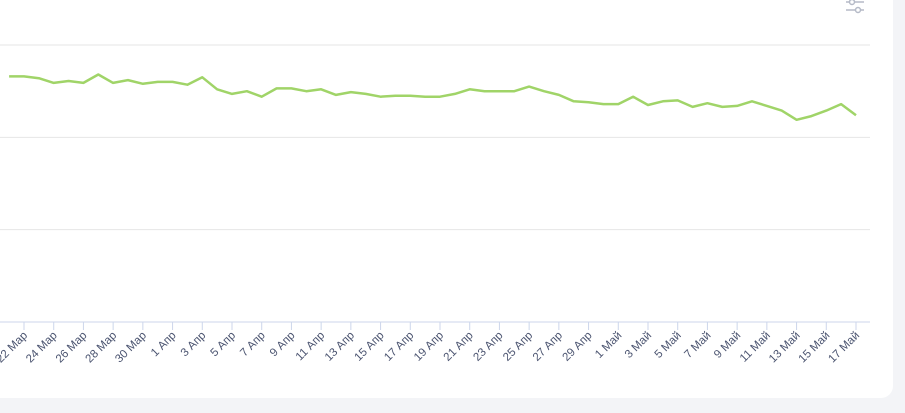 This screenshot has width=905, height=413. What do you see at coordinates (697, 345) in the screenshot?
I see `x-tick-label: 7 Май` at bounding box center [697, 345].